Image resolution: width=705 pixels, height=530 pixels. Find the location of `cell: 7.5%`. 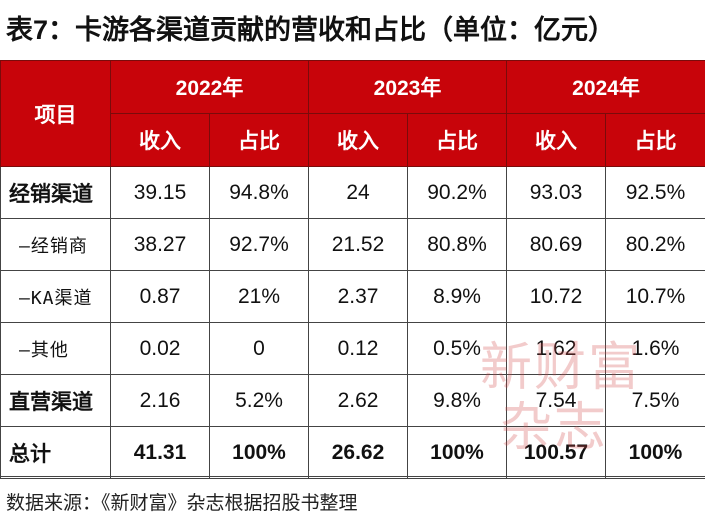

cell: 7.5% is located at coordinates (655, 401).